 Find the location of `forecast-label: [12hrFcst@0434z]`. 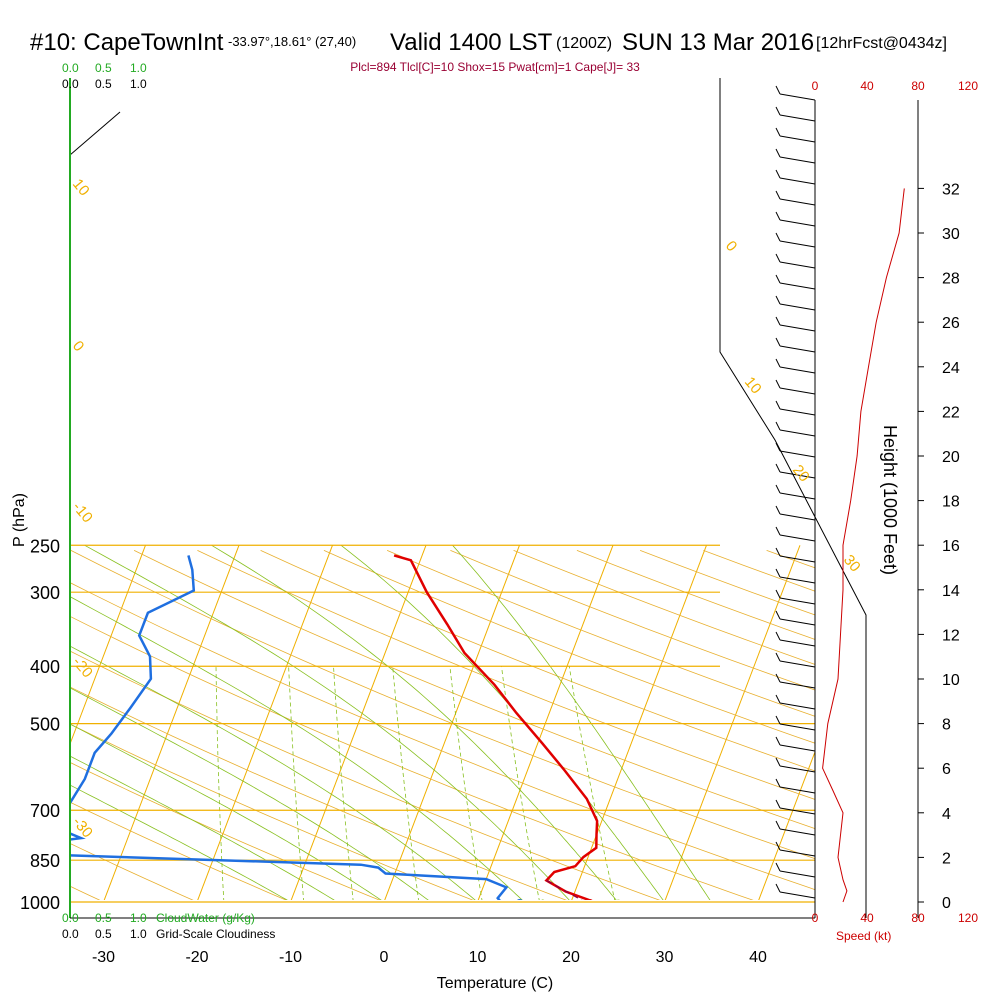

forecast-label: [12hrFcst@0434z] is located at coordinates (881, 43).